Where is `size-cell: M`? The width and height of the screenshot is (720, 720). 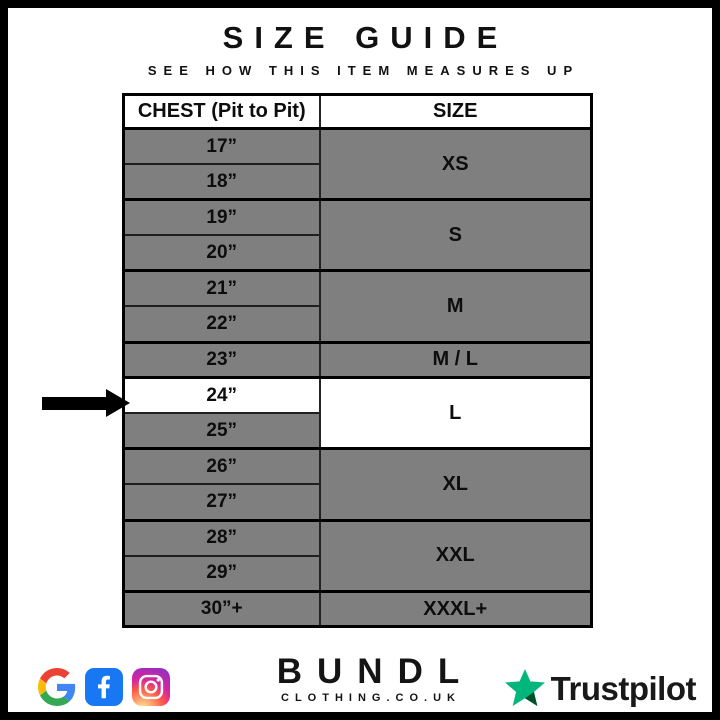 size-cell: M is located at coordinates (455, 306).